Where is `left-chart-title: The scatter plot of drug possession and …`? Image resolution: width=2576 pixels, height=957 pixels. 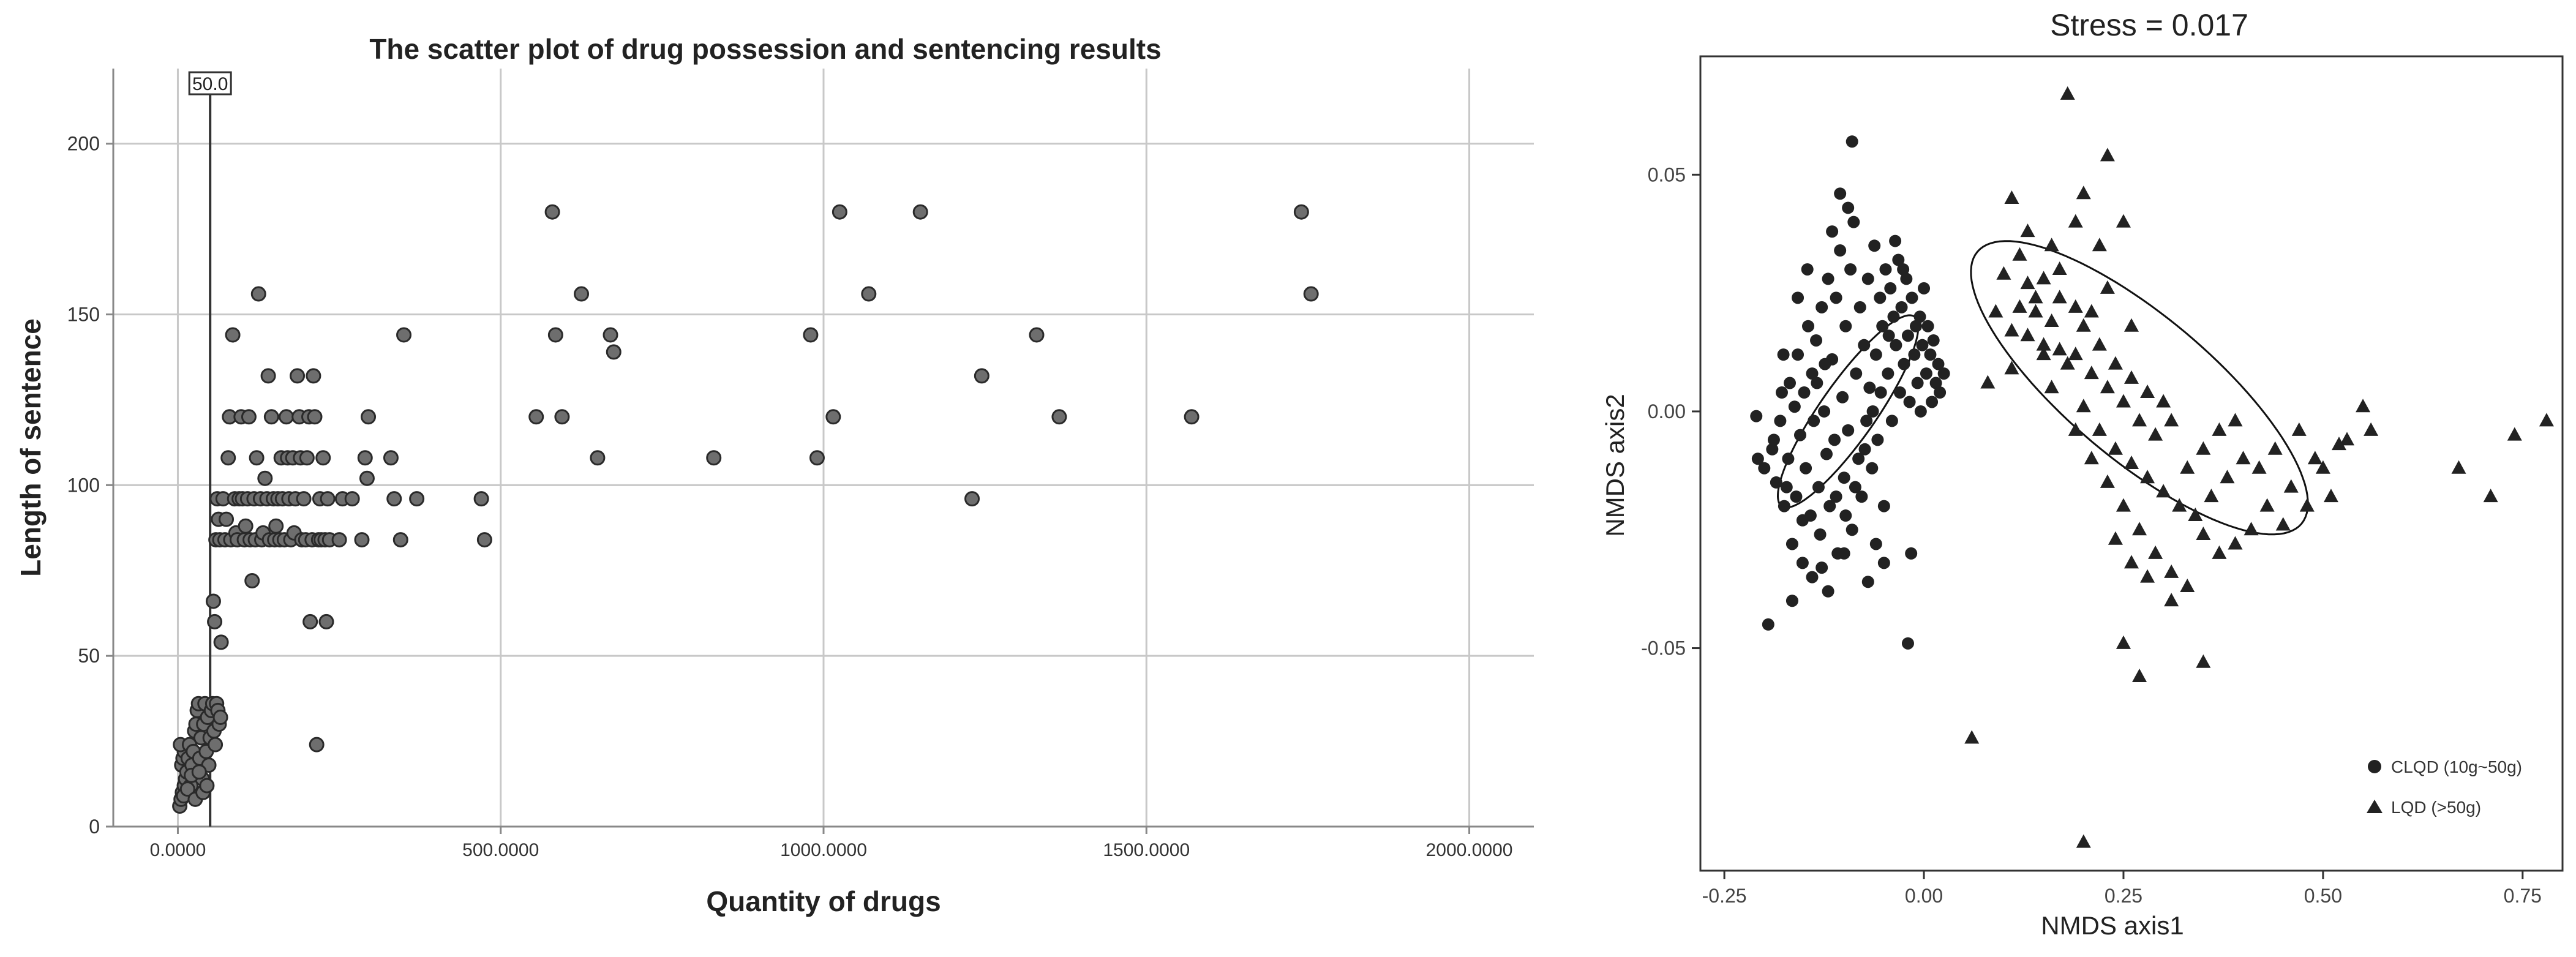
left-chart-title: The scatter plot of drug possession and … is located at coordinates (765, 49).